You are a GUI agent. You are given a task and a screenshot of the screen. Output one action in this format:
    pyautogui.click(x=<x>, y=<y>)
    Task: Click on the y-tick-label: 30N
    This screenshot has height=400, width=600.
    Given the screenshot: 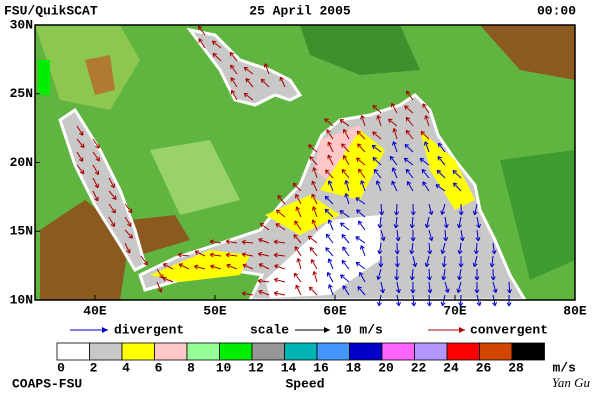 What is the action you would take?
    pyautogui.click(x=21, y=24)
    